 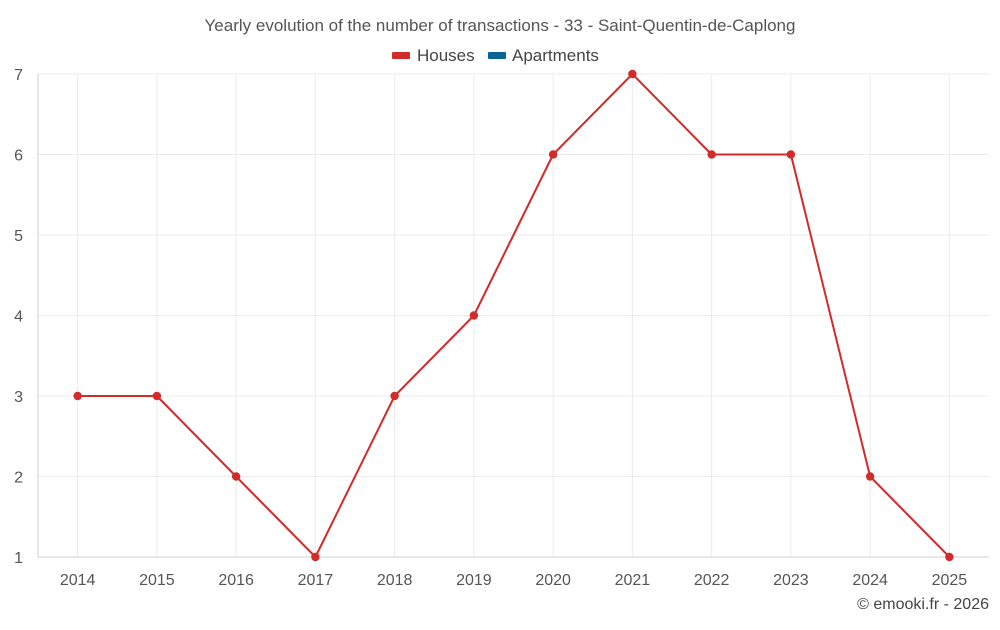 I want to click on data-point-houses-2019, so click(x=474, y=315).